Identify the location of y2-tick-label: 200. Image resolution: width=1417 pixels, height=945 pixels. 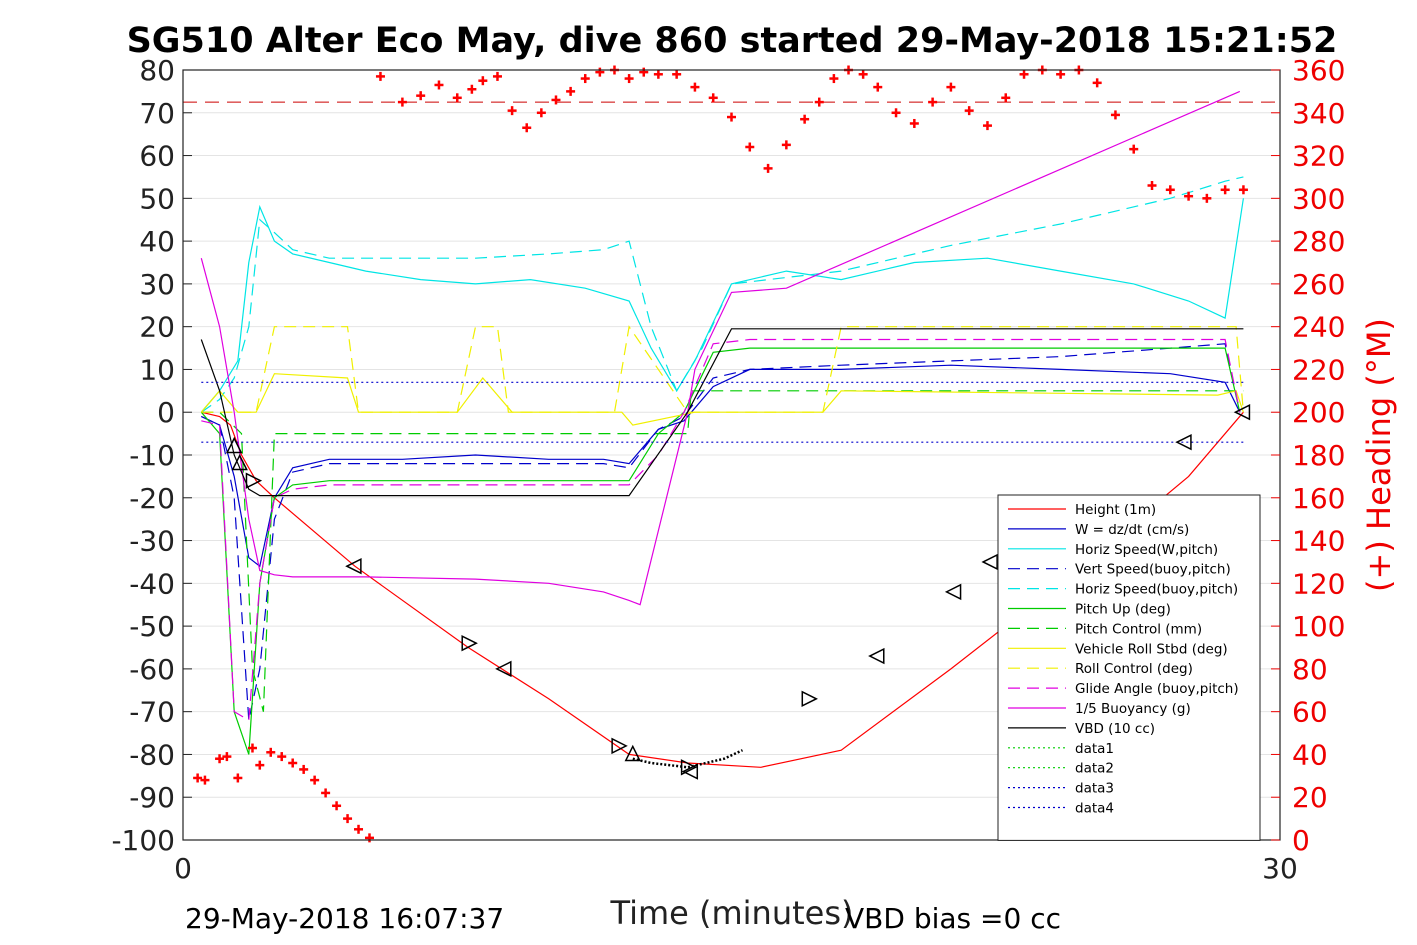
(1318, 412).